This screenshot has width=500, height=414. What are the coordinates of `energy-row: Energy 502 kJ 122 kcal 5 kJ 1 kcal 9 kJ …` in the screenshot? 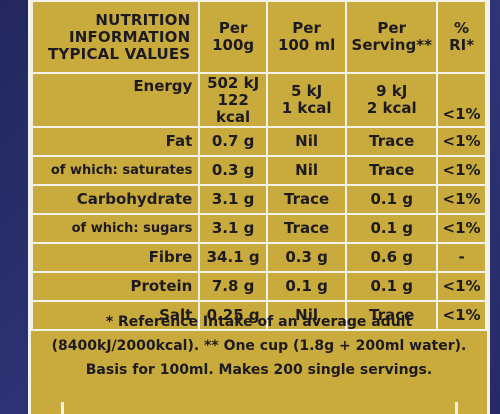 It's located at (258, 100).